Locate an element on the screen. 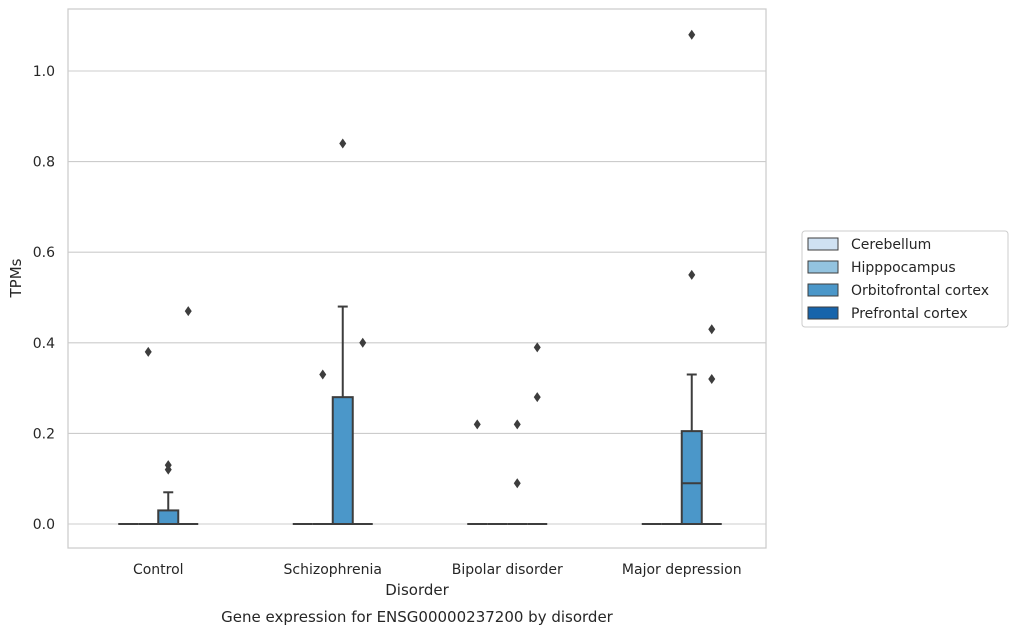 The image size is (1018, 634). y-axis-ticks: 0.0 0.2 0.4 0.6 0.8 1.0 is located at coordinates (44, 298).